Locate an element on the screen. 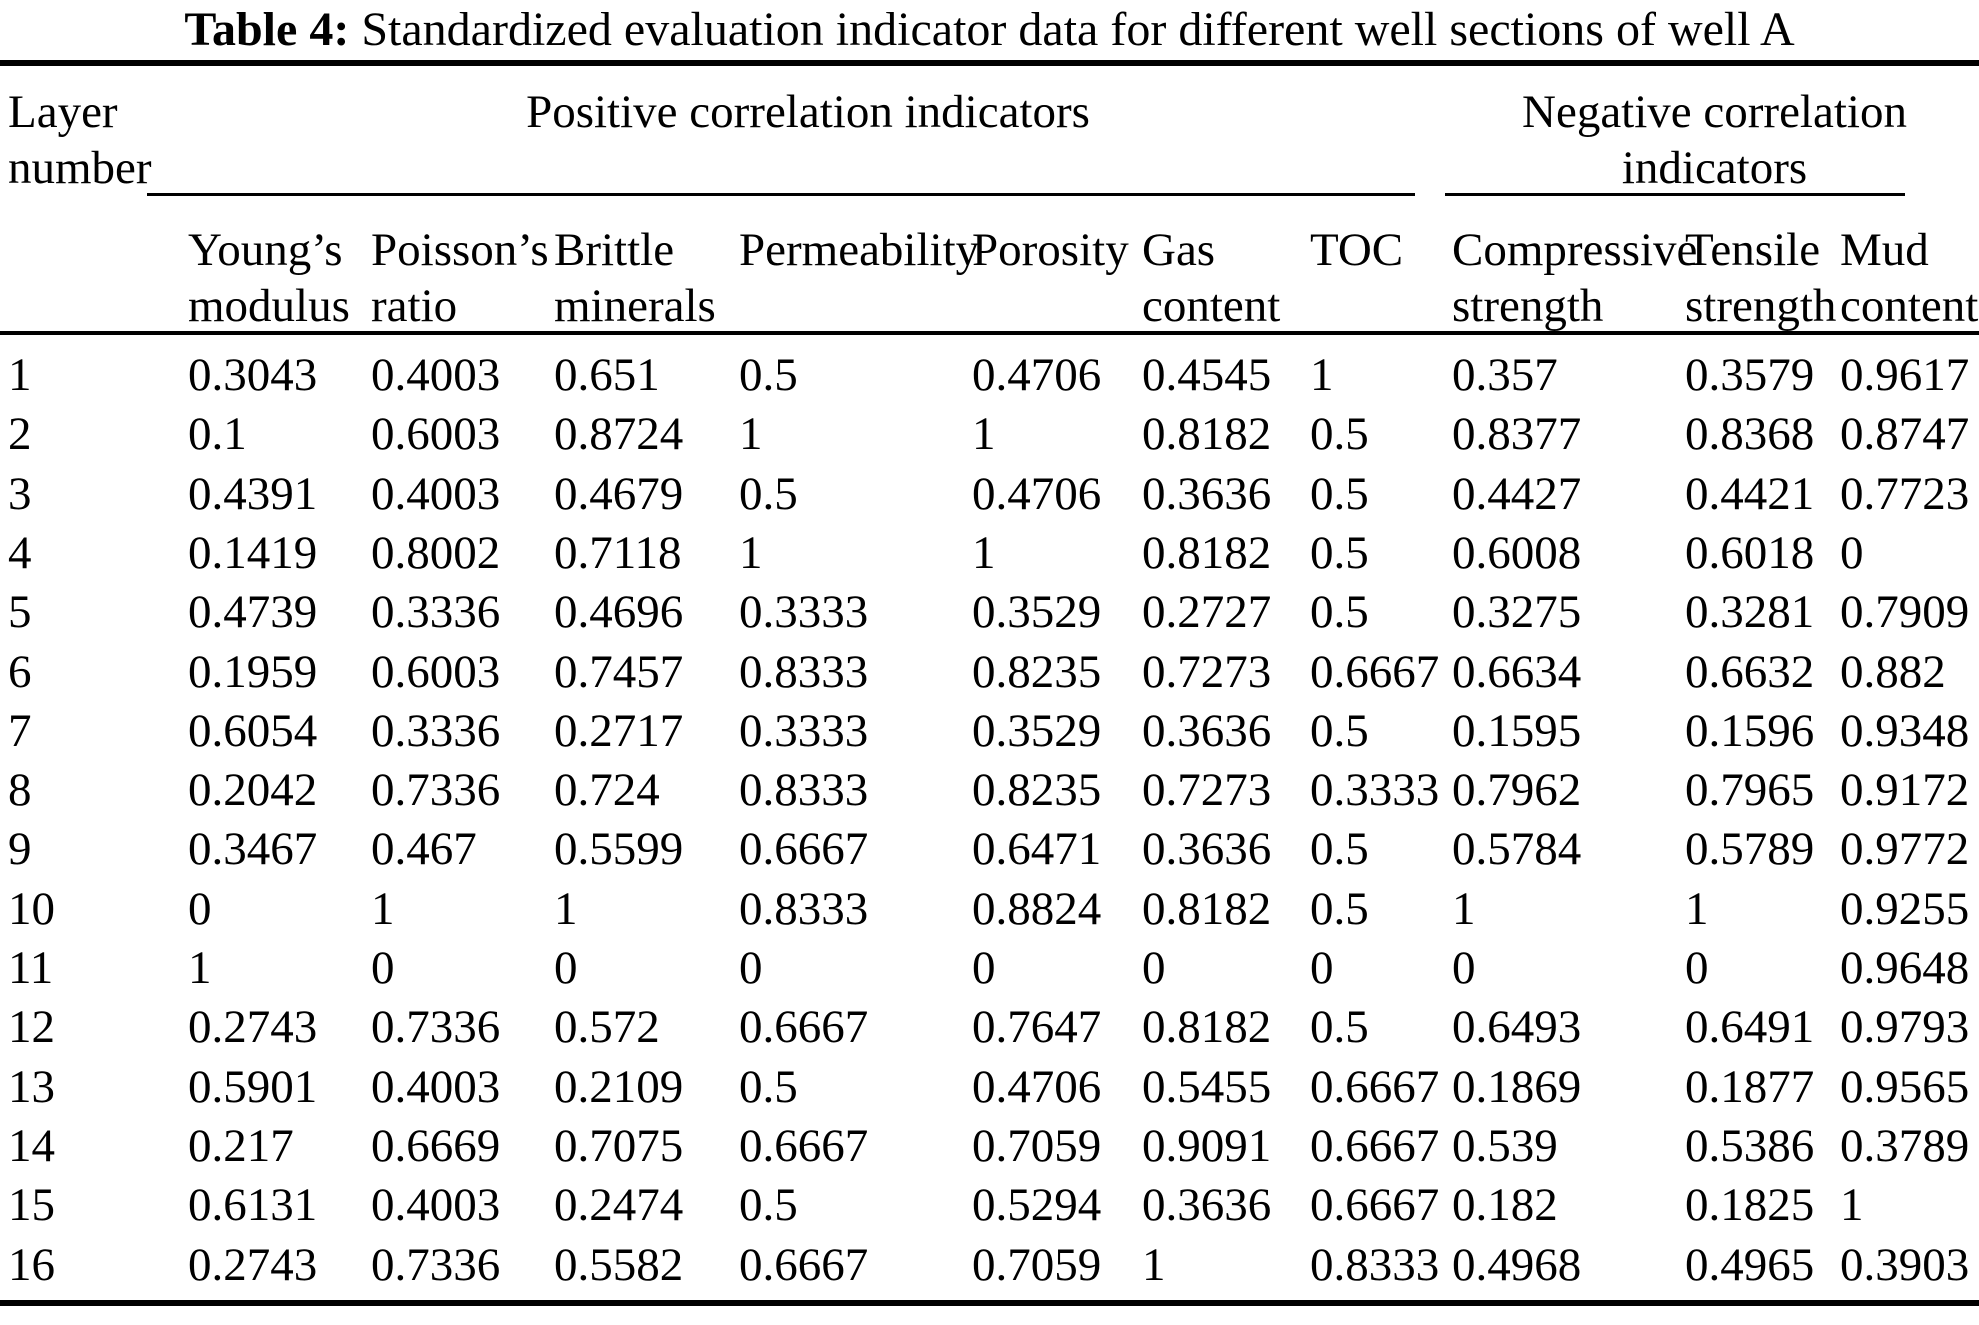 This screenshot has width=1979, height=1325. value-cell: 0.3333 is located at coordinates (1375, 790).